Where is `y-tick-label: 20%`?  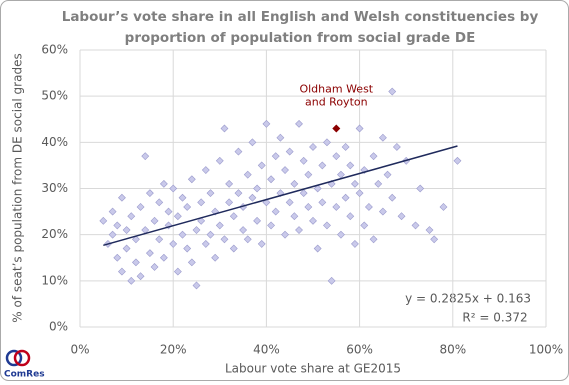 y-tick-label: 20% is located at coordinates (54, 234).